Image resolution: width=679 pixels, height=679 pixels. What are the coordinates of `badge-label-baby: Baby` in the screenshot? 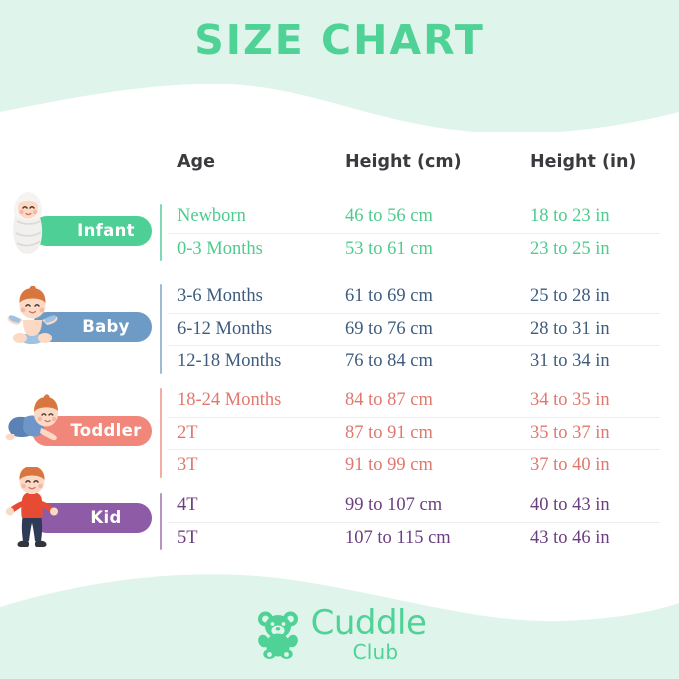 It's located at (106, 326).